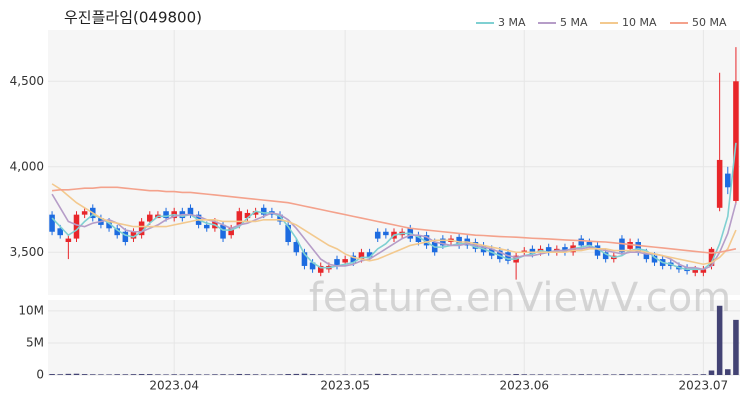  What do you see at coordinates (574, 22) in the screenshot?
I see `legend-label: 5 MA` at bounding box center [574, 22].